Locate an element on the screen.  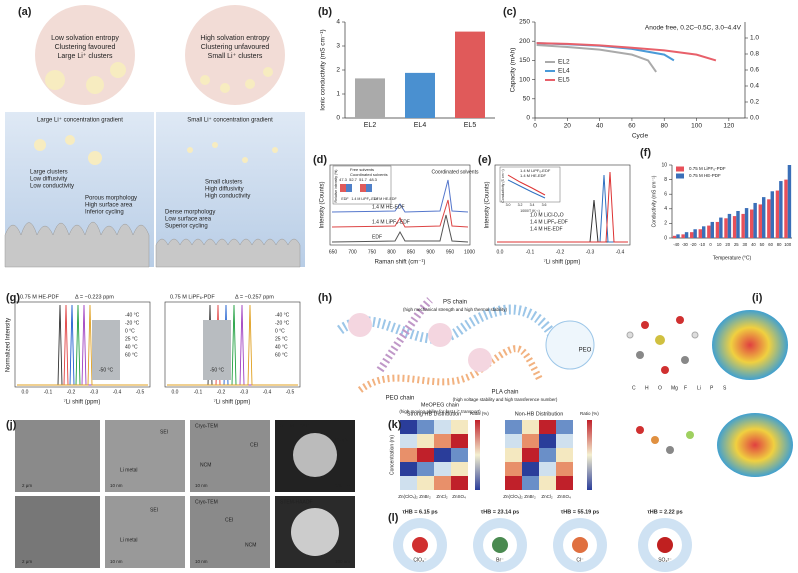
panel-h-peo-label: PEO is located at coordinates (585, 351).